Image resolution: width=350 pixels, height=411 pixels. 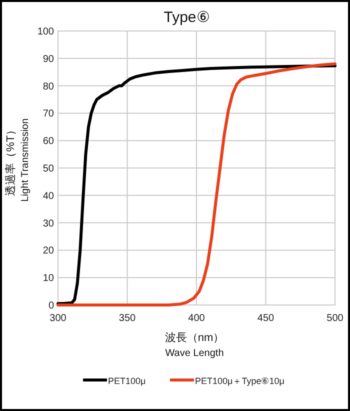 I want to click on y-tick-label: 40, so click(x=48, y=196).